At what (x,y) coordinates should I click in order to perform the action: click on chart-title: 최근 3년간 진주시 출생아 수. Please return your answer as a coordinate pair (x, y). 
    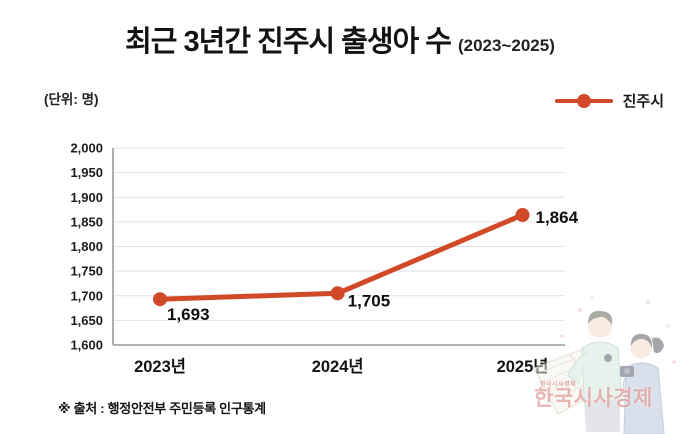
    Looking at the image, I should click on (288, 42).